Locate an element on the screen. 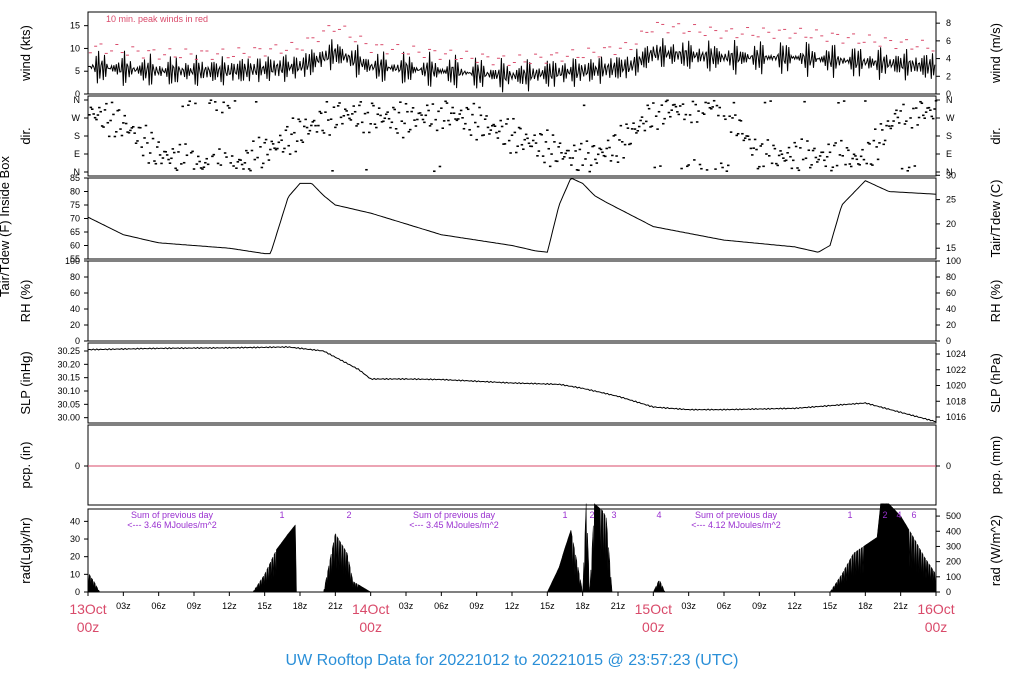 This screenshot has width=1024, height=700. rh-ytick-left-label: 0 is located at coordinates (77, 341).